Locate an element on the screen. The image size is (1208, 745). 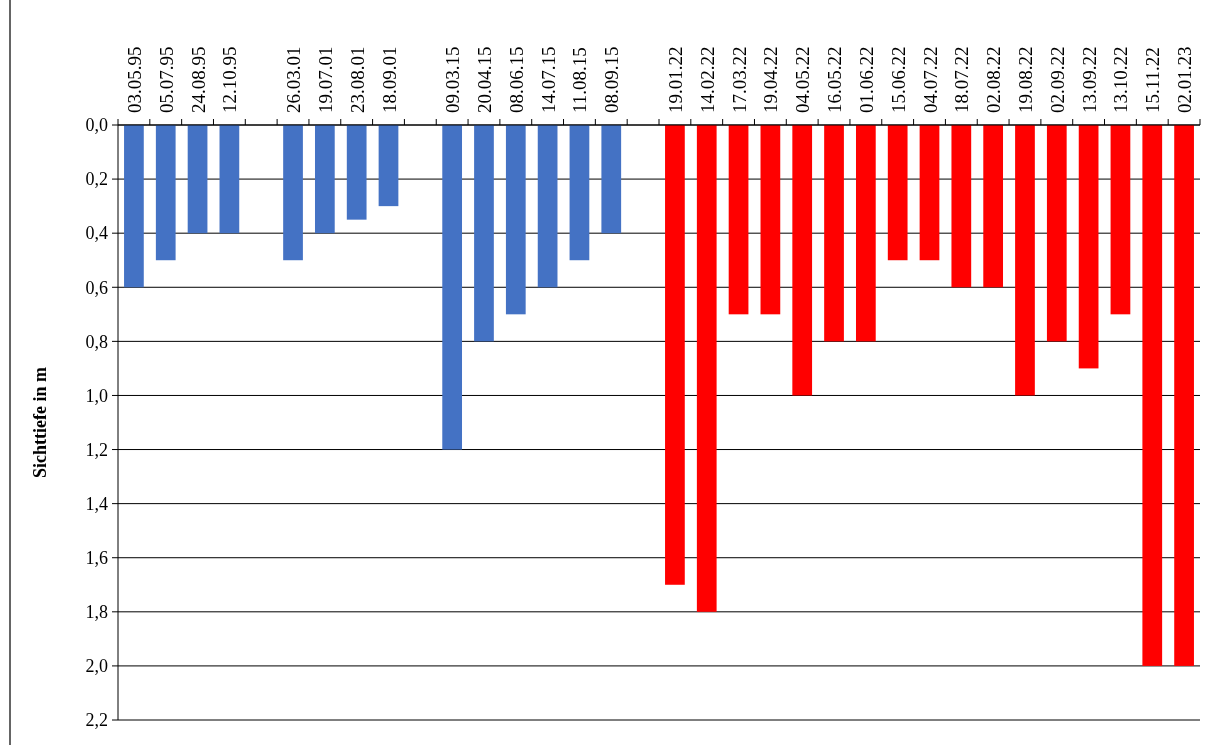
x-tick-label: 15.06.22 is located at coordinates (898, 79).